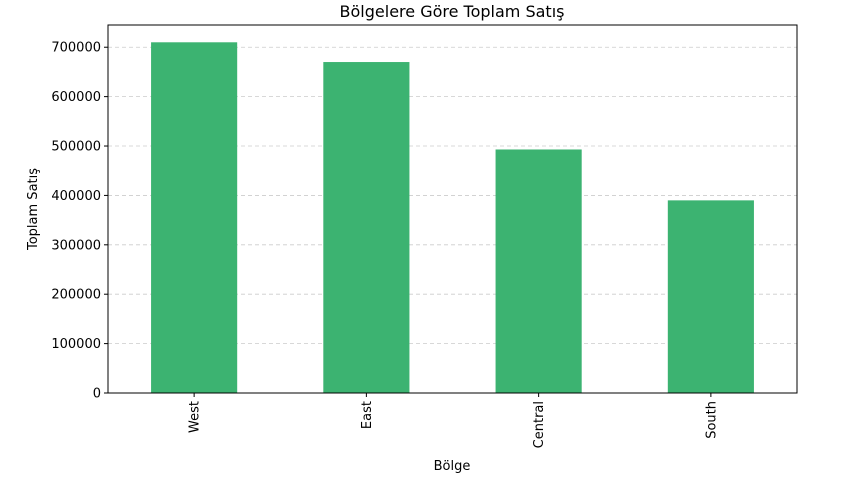  Describe the element at coordinates (194, 218) in the screenshot. I see `bar-west` at that location.